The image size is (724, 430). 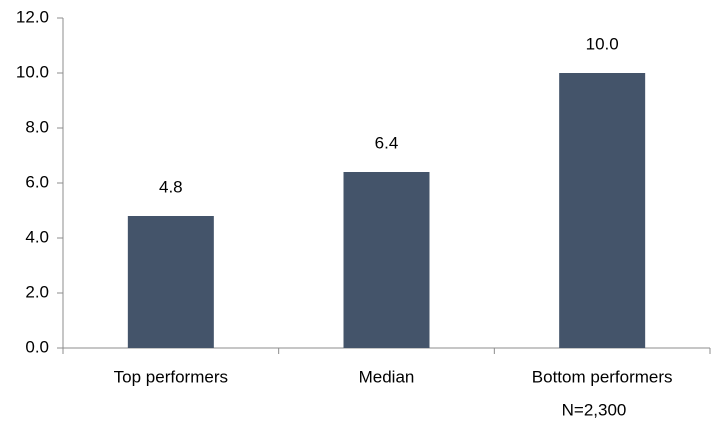 I want to click on y-tick-label: 8.0, so click(x=37, y=126).